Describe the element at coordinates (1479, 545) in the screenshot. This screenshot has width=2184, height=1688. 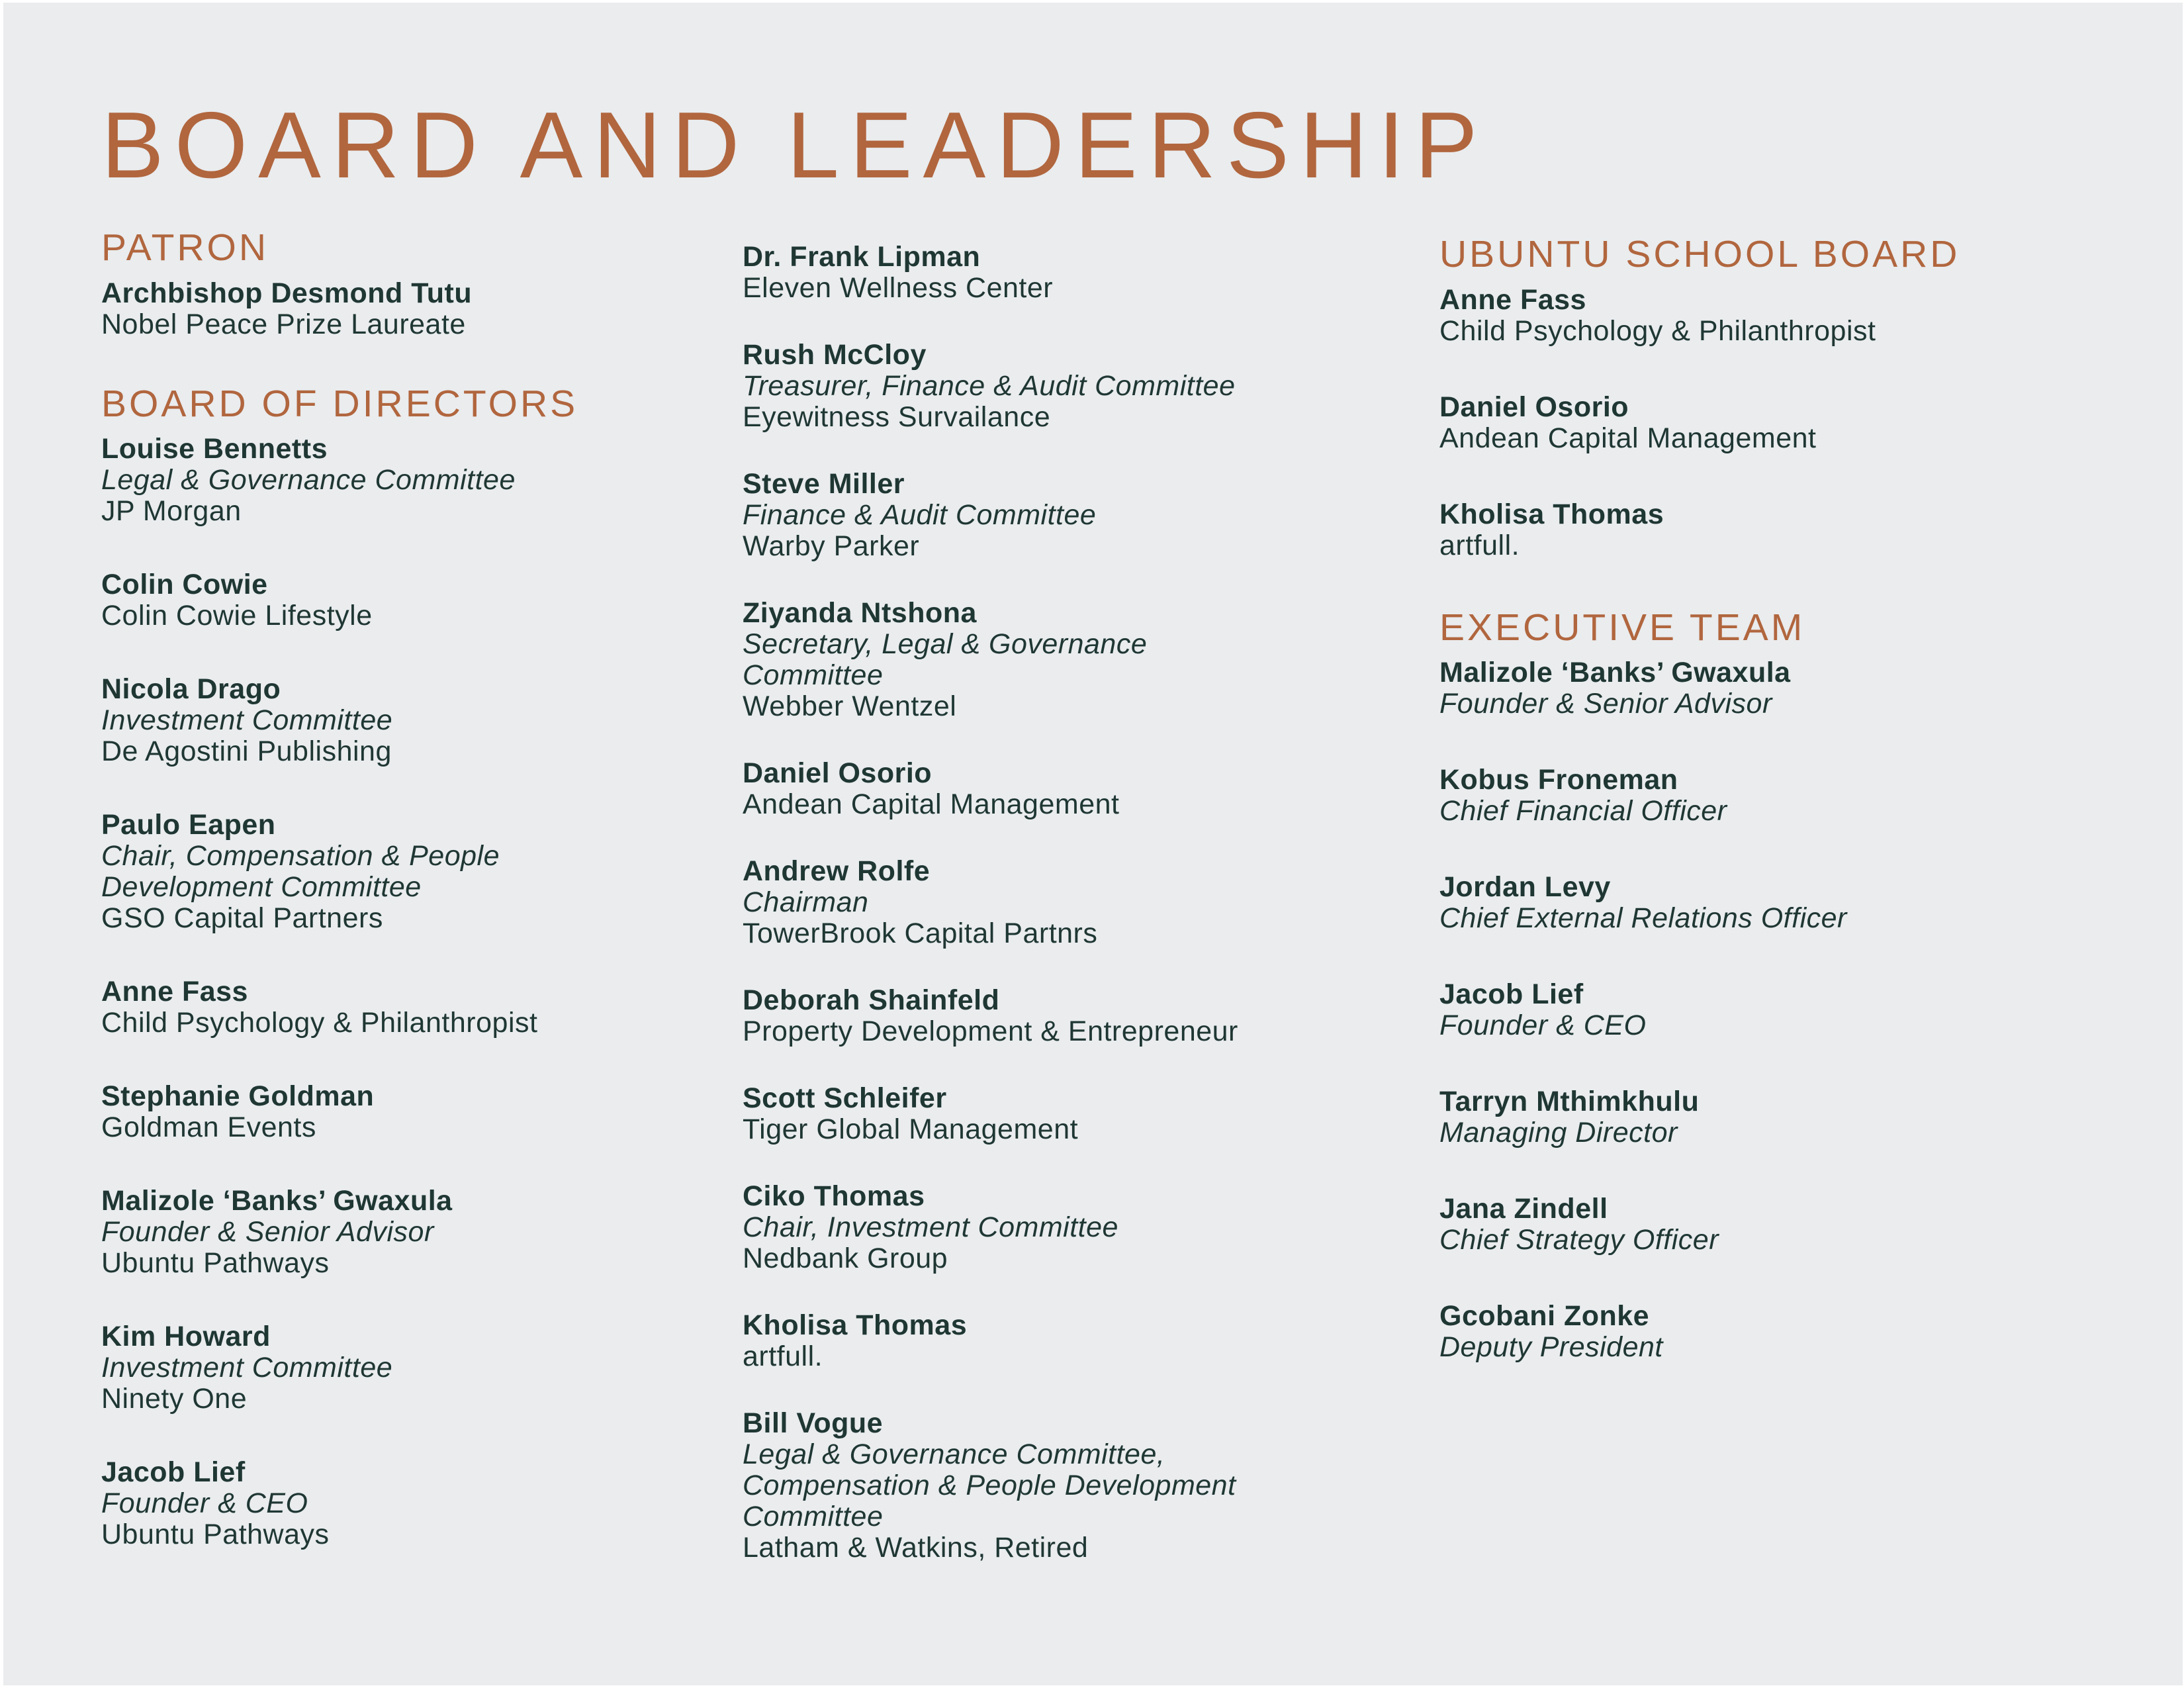
I see `person-organization: artfull.` at that location.